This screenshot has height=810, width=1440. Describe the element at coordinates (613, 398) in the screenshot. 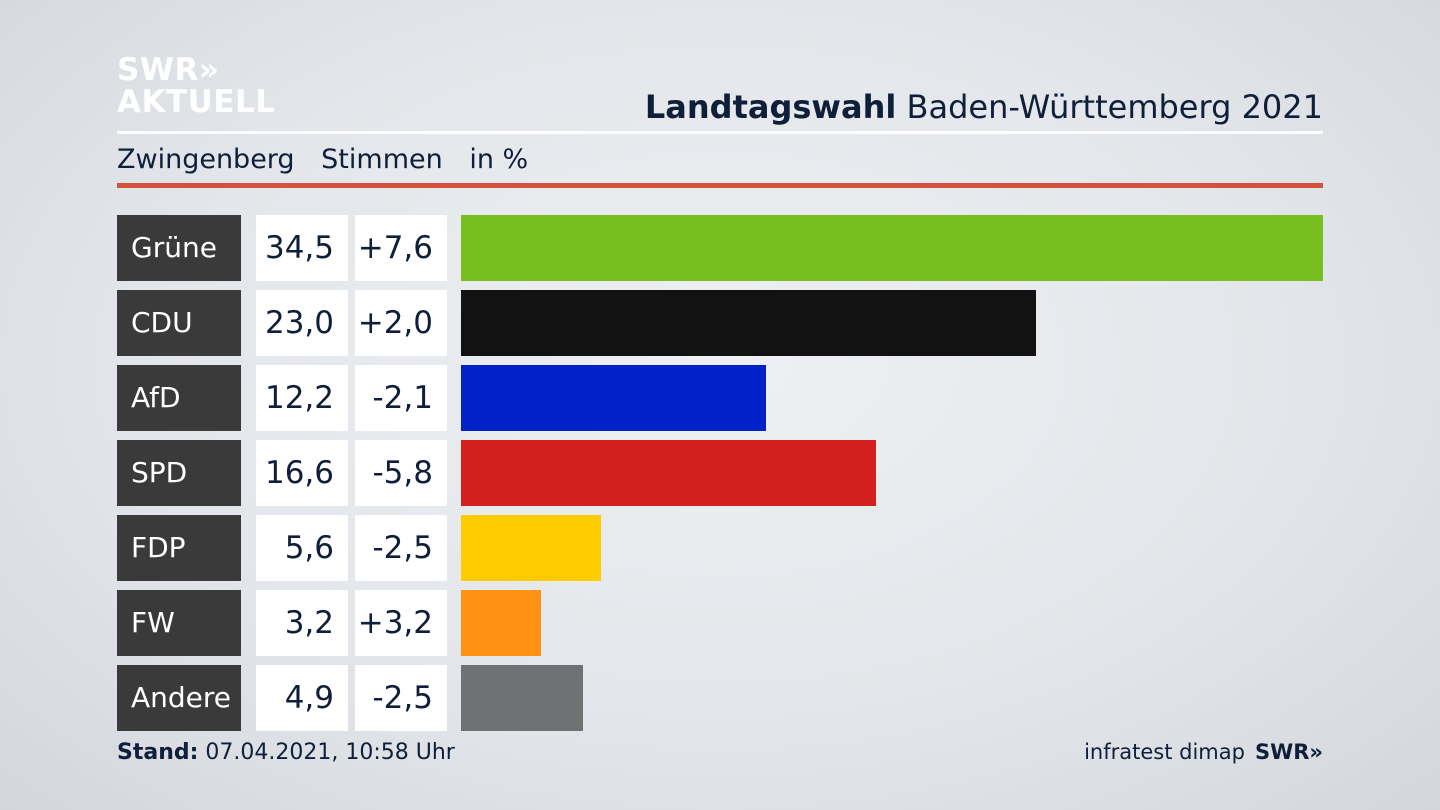

I see `bar-afd` at that location.